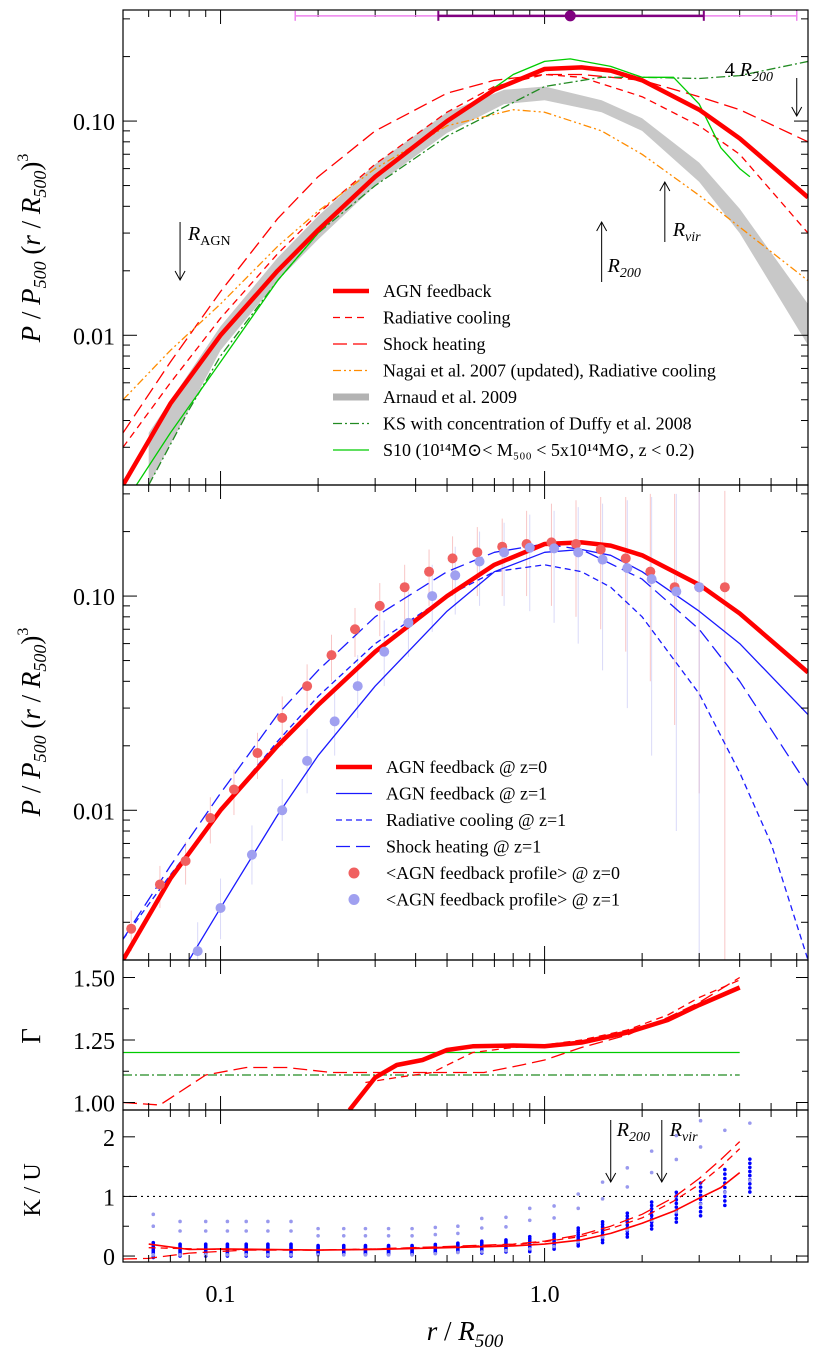 This screenshot has width=830, height=1351. I want to click on y-tick-label: 0.01, so click(94, 812).